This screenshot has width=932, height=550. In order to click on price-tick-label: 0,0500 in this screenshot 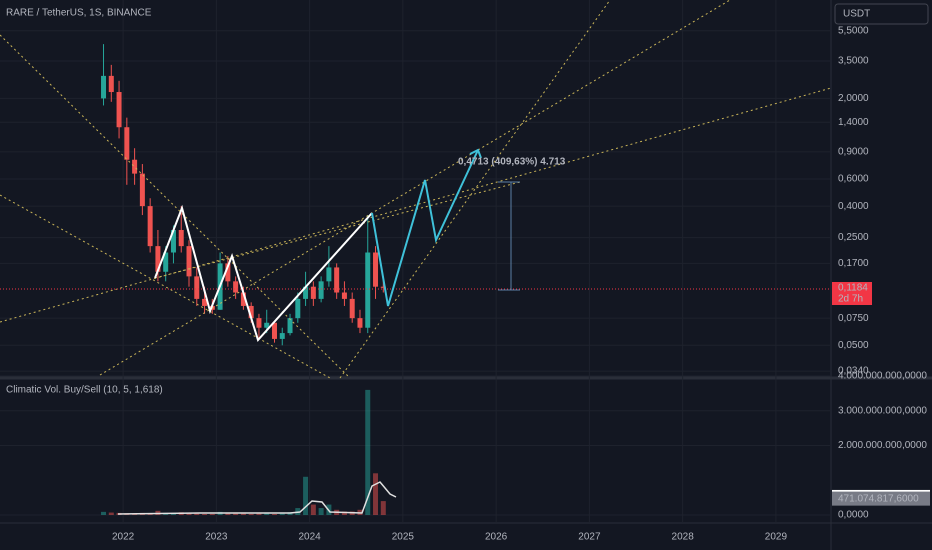, I will do `click(853, 345)`.